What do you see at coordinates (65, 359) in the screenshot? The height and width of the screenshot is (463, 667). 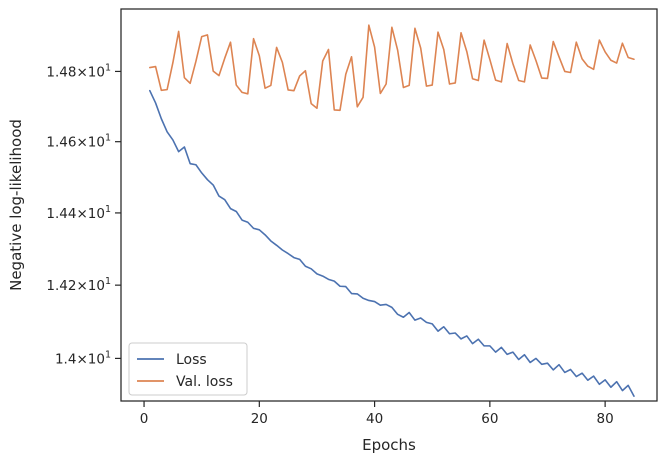 I see `y-tick-mantissa: 1.4` at bounding box center [65, 359].